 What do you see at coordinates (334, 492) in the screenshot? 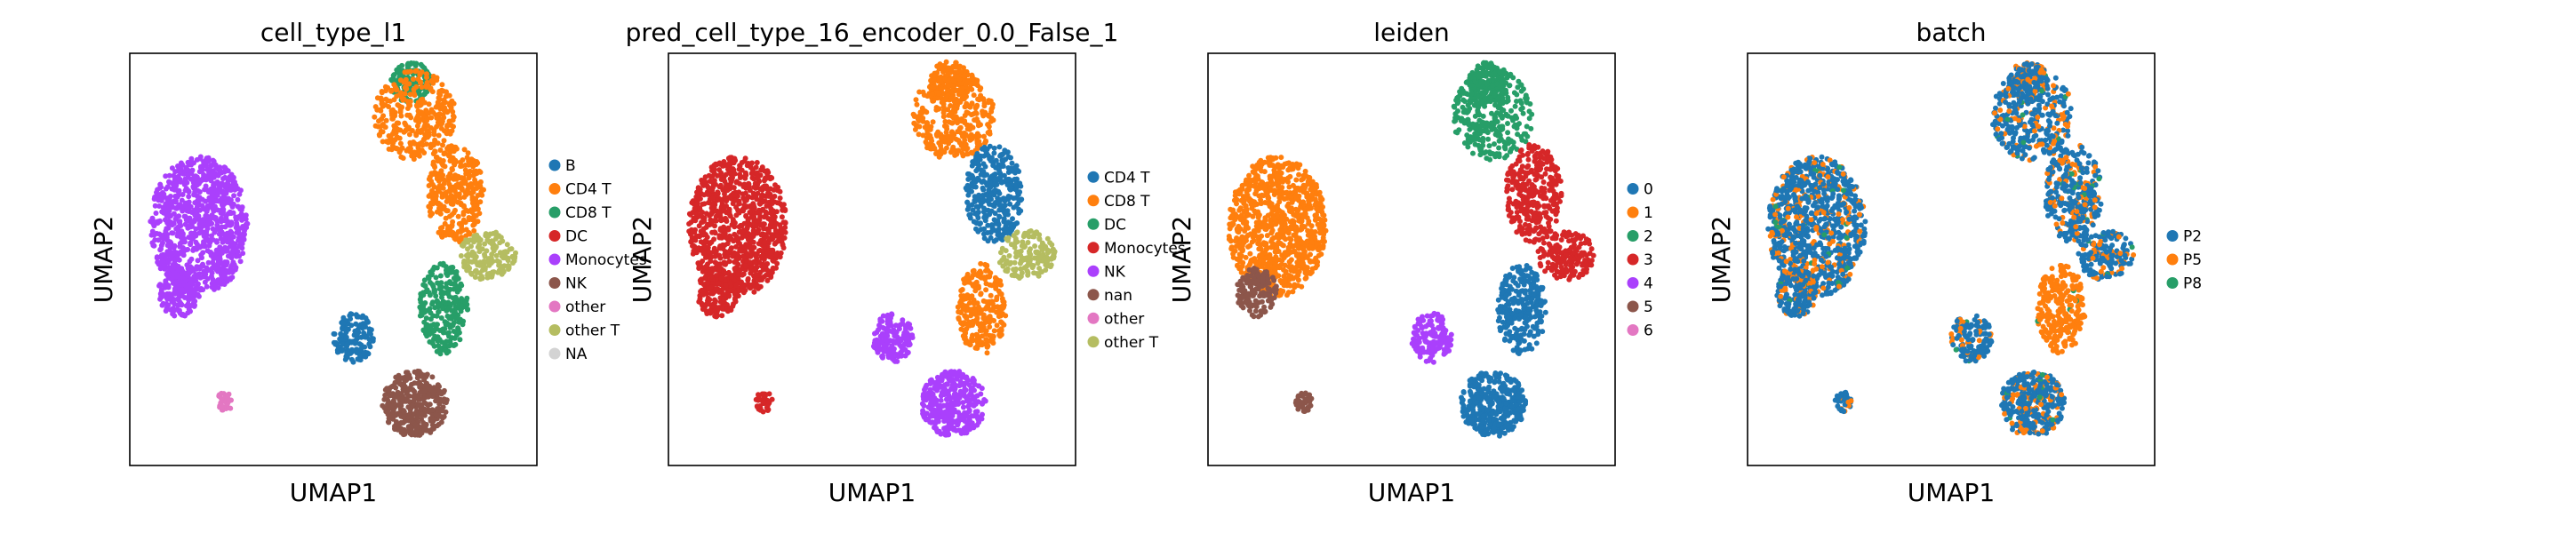
I see `x-axis-label: UMAP1` at bounding box center [334, 492].